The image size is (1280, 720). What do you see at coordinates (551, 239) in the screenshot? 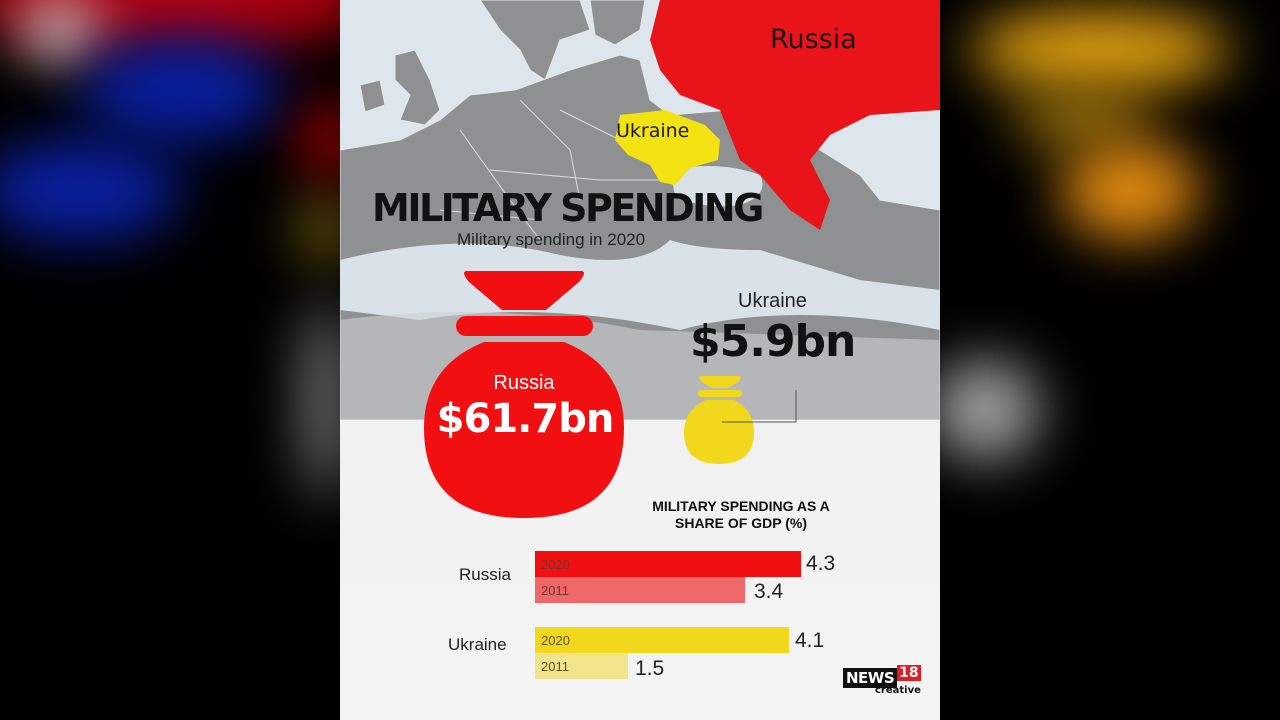
I see `page-subtitle: Military spending in 2020` at bounding box center [551, 239].